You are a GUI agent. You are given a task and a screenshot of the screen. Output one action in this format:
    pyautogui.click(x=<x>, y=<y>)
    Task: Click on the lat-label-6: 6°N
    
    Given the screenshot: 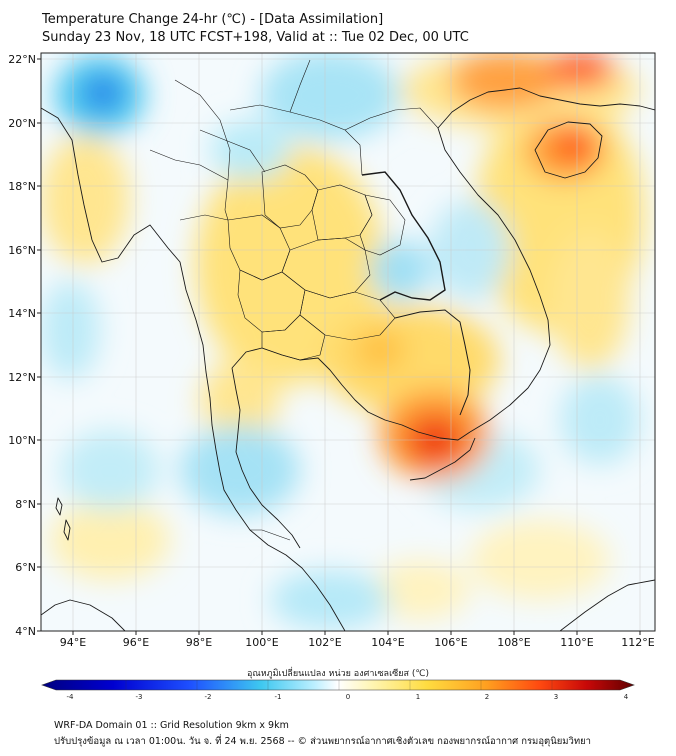 What is the action you would take?
    pyautogui.click(x=25, y=567)
    